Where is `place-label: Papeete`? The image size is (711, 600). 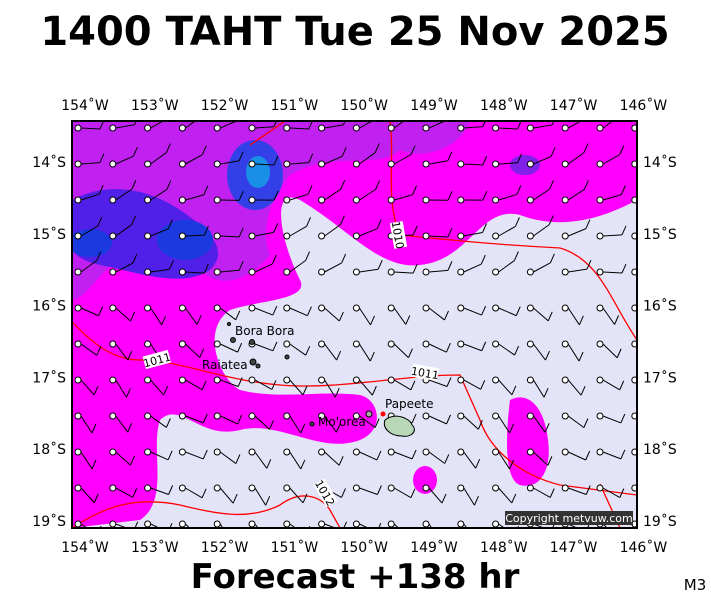
place-label: Papeete is located at coordinates (409, 404).